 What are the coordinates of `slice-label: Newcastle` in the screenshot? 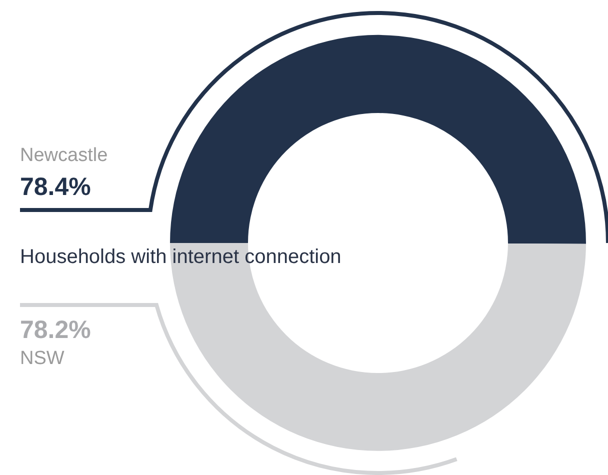 It's located at (64, 155).